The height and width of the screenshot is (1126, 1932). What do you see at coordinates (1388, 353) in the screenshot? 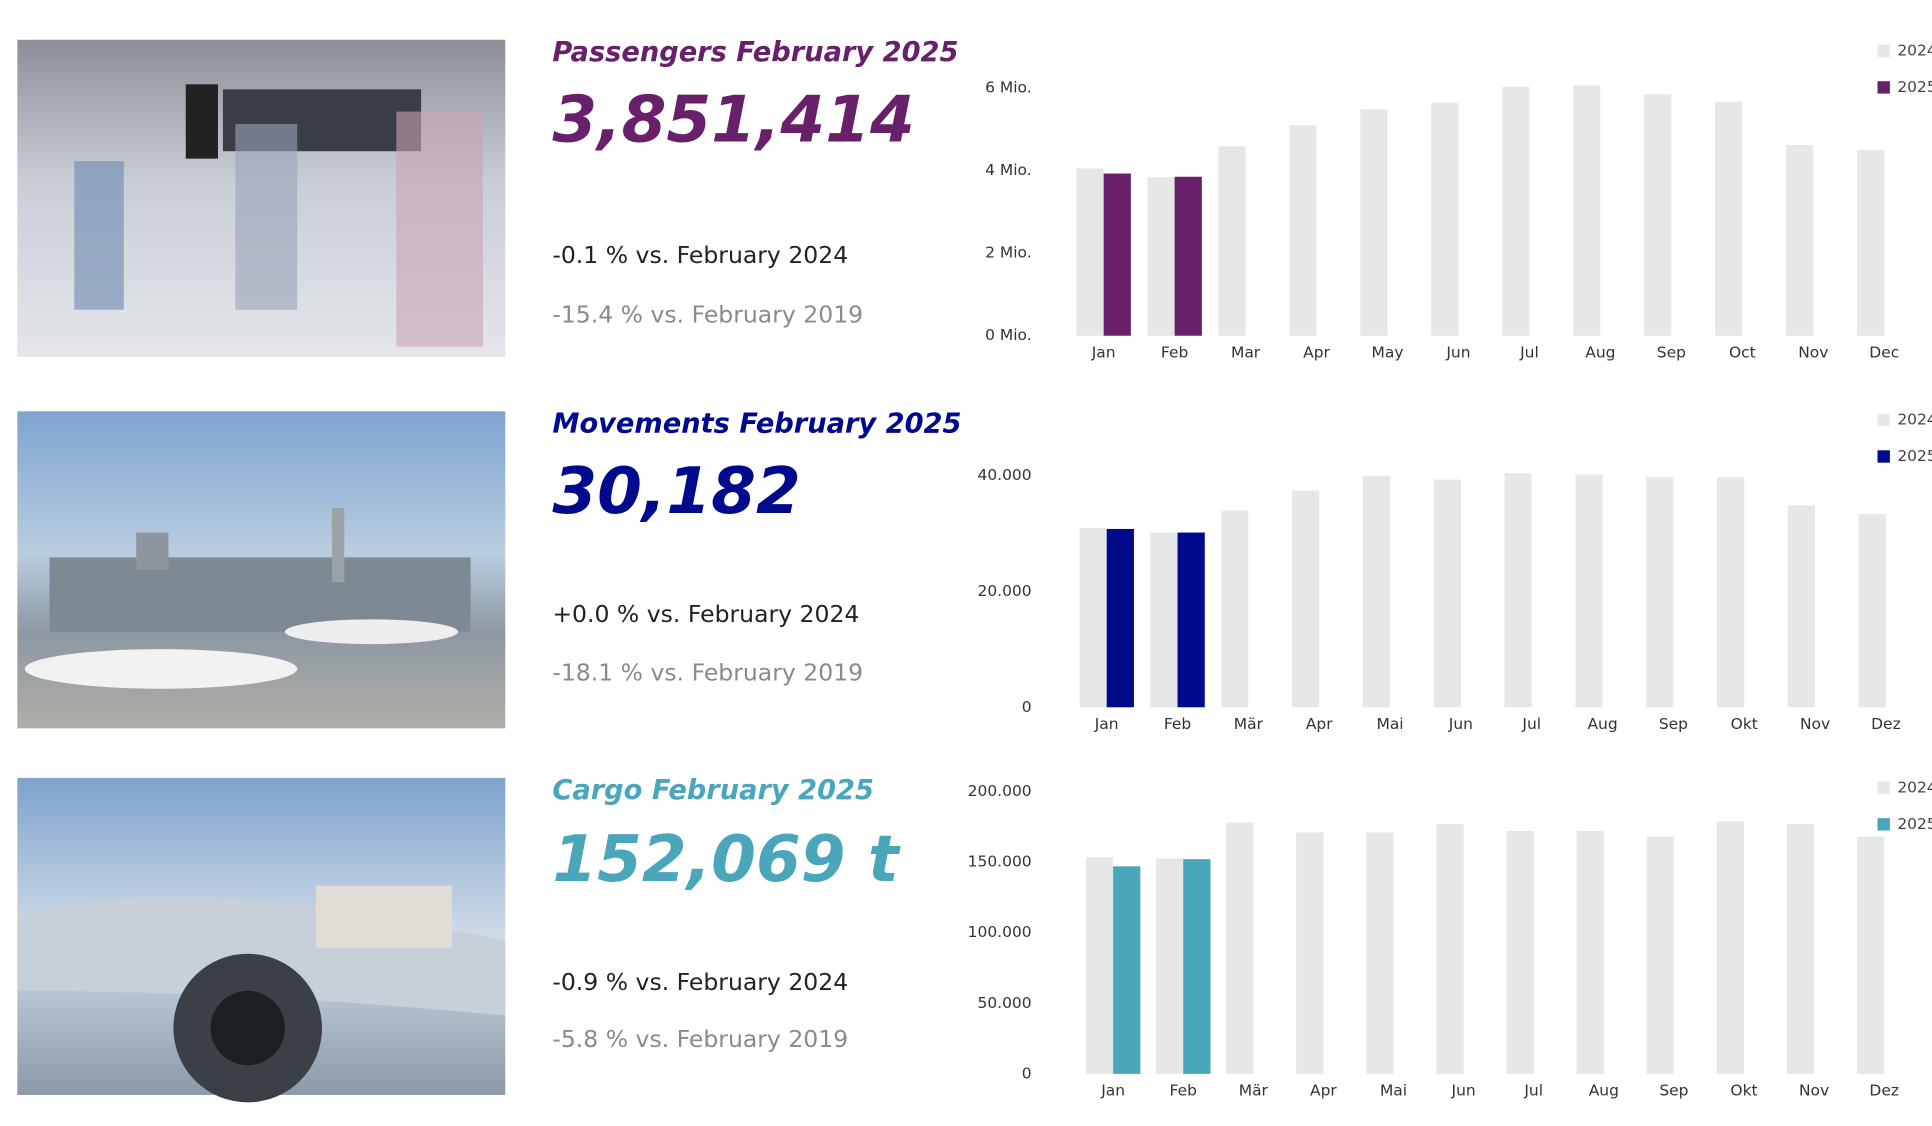
I see `x-tick-label: May` at bounding box center [1388, 353].